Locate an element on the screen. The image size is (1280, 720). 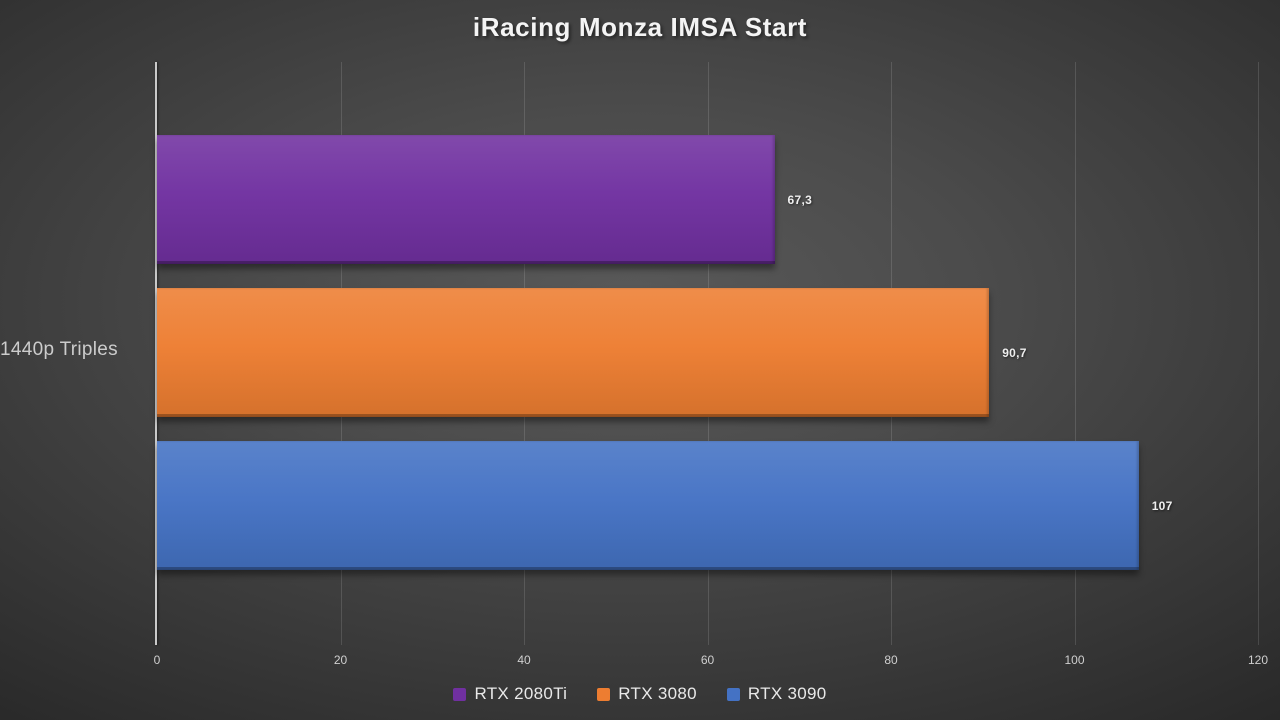
bar-rtx-2080ti is located at coordinates (466, 199).